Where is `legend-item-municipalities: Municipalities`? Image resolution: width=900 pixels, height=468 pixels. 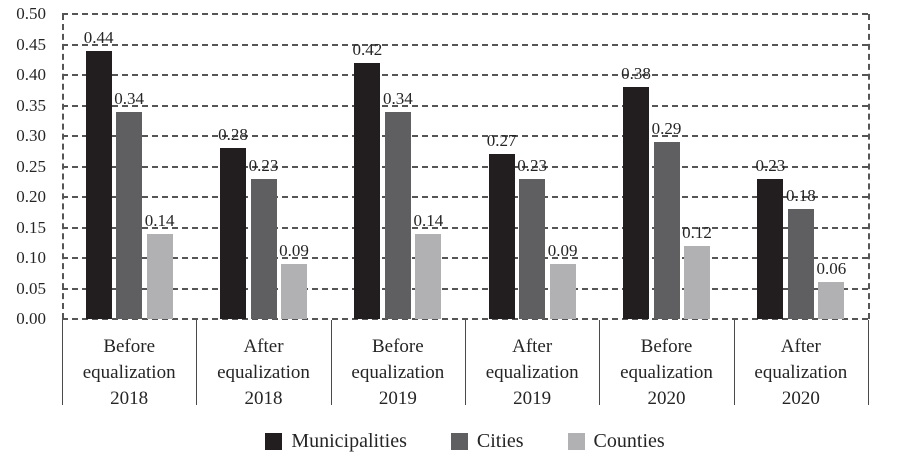 legend-item-municipalities: Municipalities is located at coordinates (336, 441).